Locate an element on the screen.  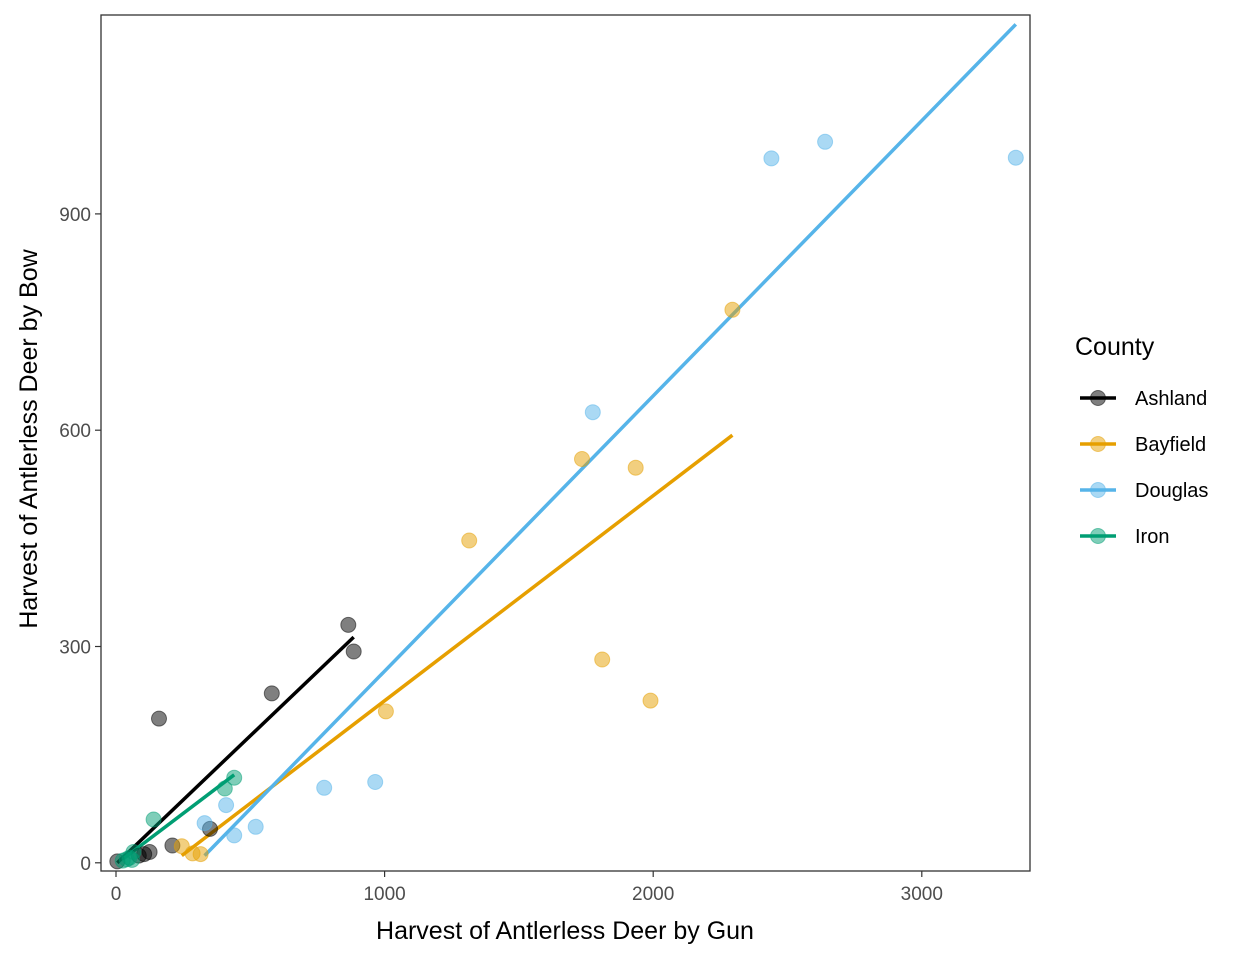
legend-label: Ashland is located at coordinates (1171, 399).